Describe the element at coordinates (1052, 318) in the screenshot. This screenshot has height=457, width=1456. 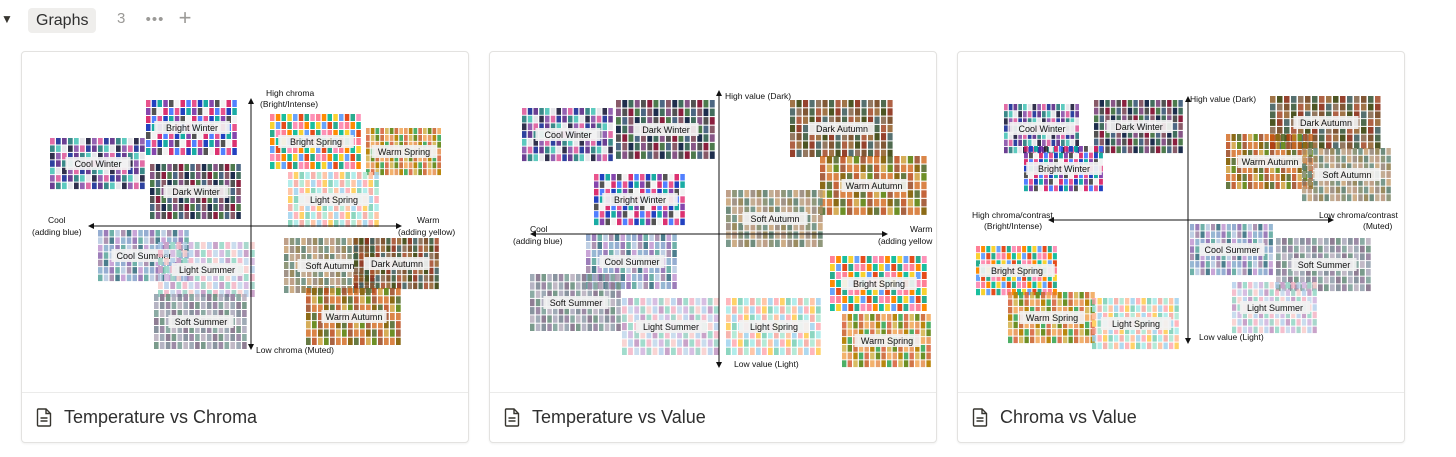
I see `palette-label: Warm Spring` at that location.